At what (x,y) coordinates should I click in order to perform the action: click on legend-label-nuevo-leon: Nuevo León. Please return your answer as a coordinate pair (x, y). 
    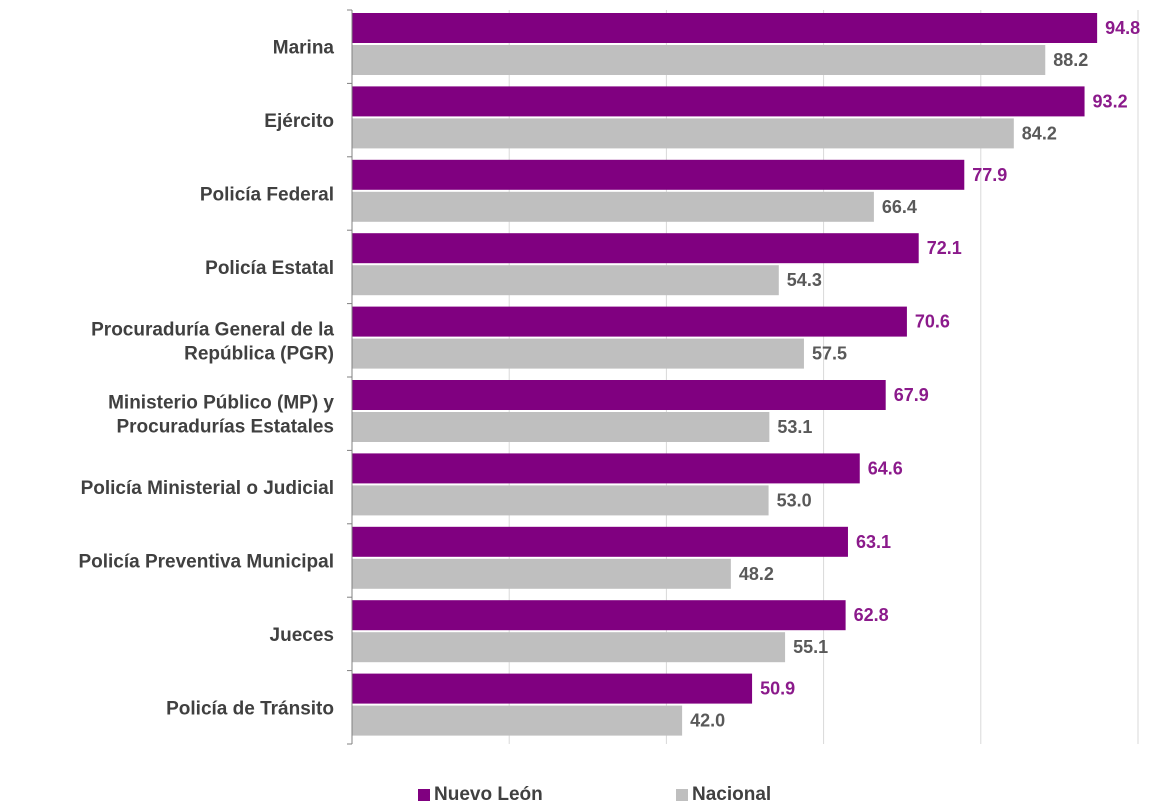
    Looking at the image, I should click on (488, 794).